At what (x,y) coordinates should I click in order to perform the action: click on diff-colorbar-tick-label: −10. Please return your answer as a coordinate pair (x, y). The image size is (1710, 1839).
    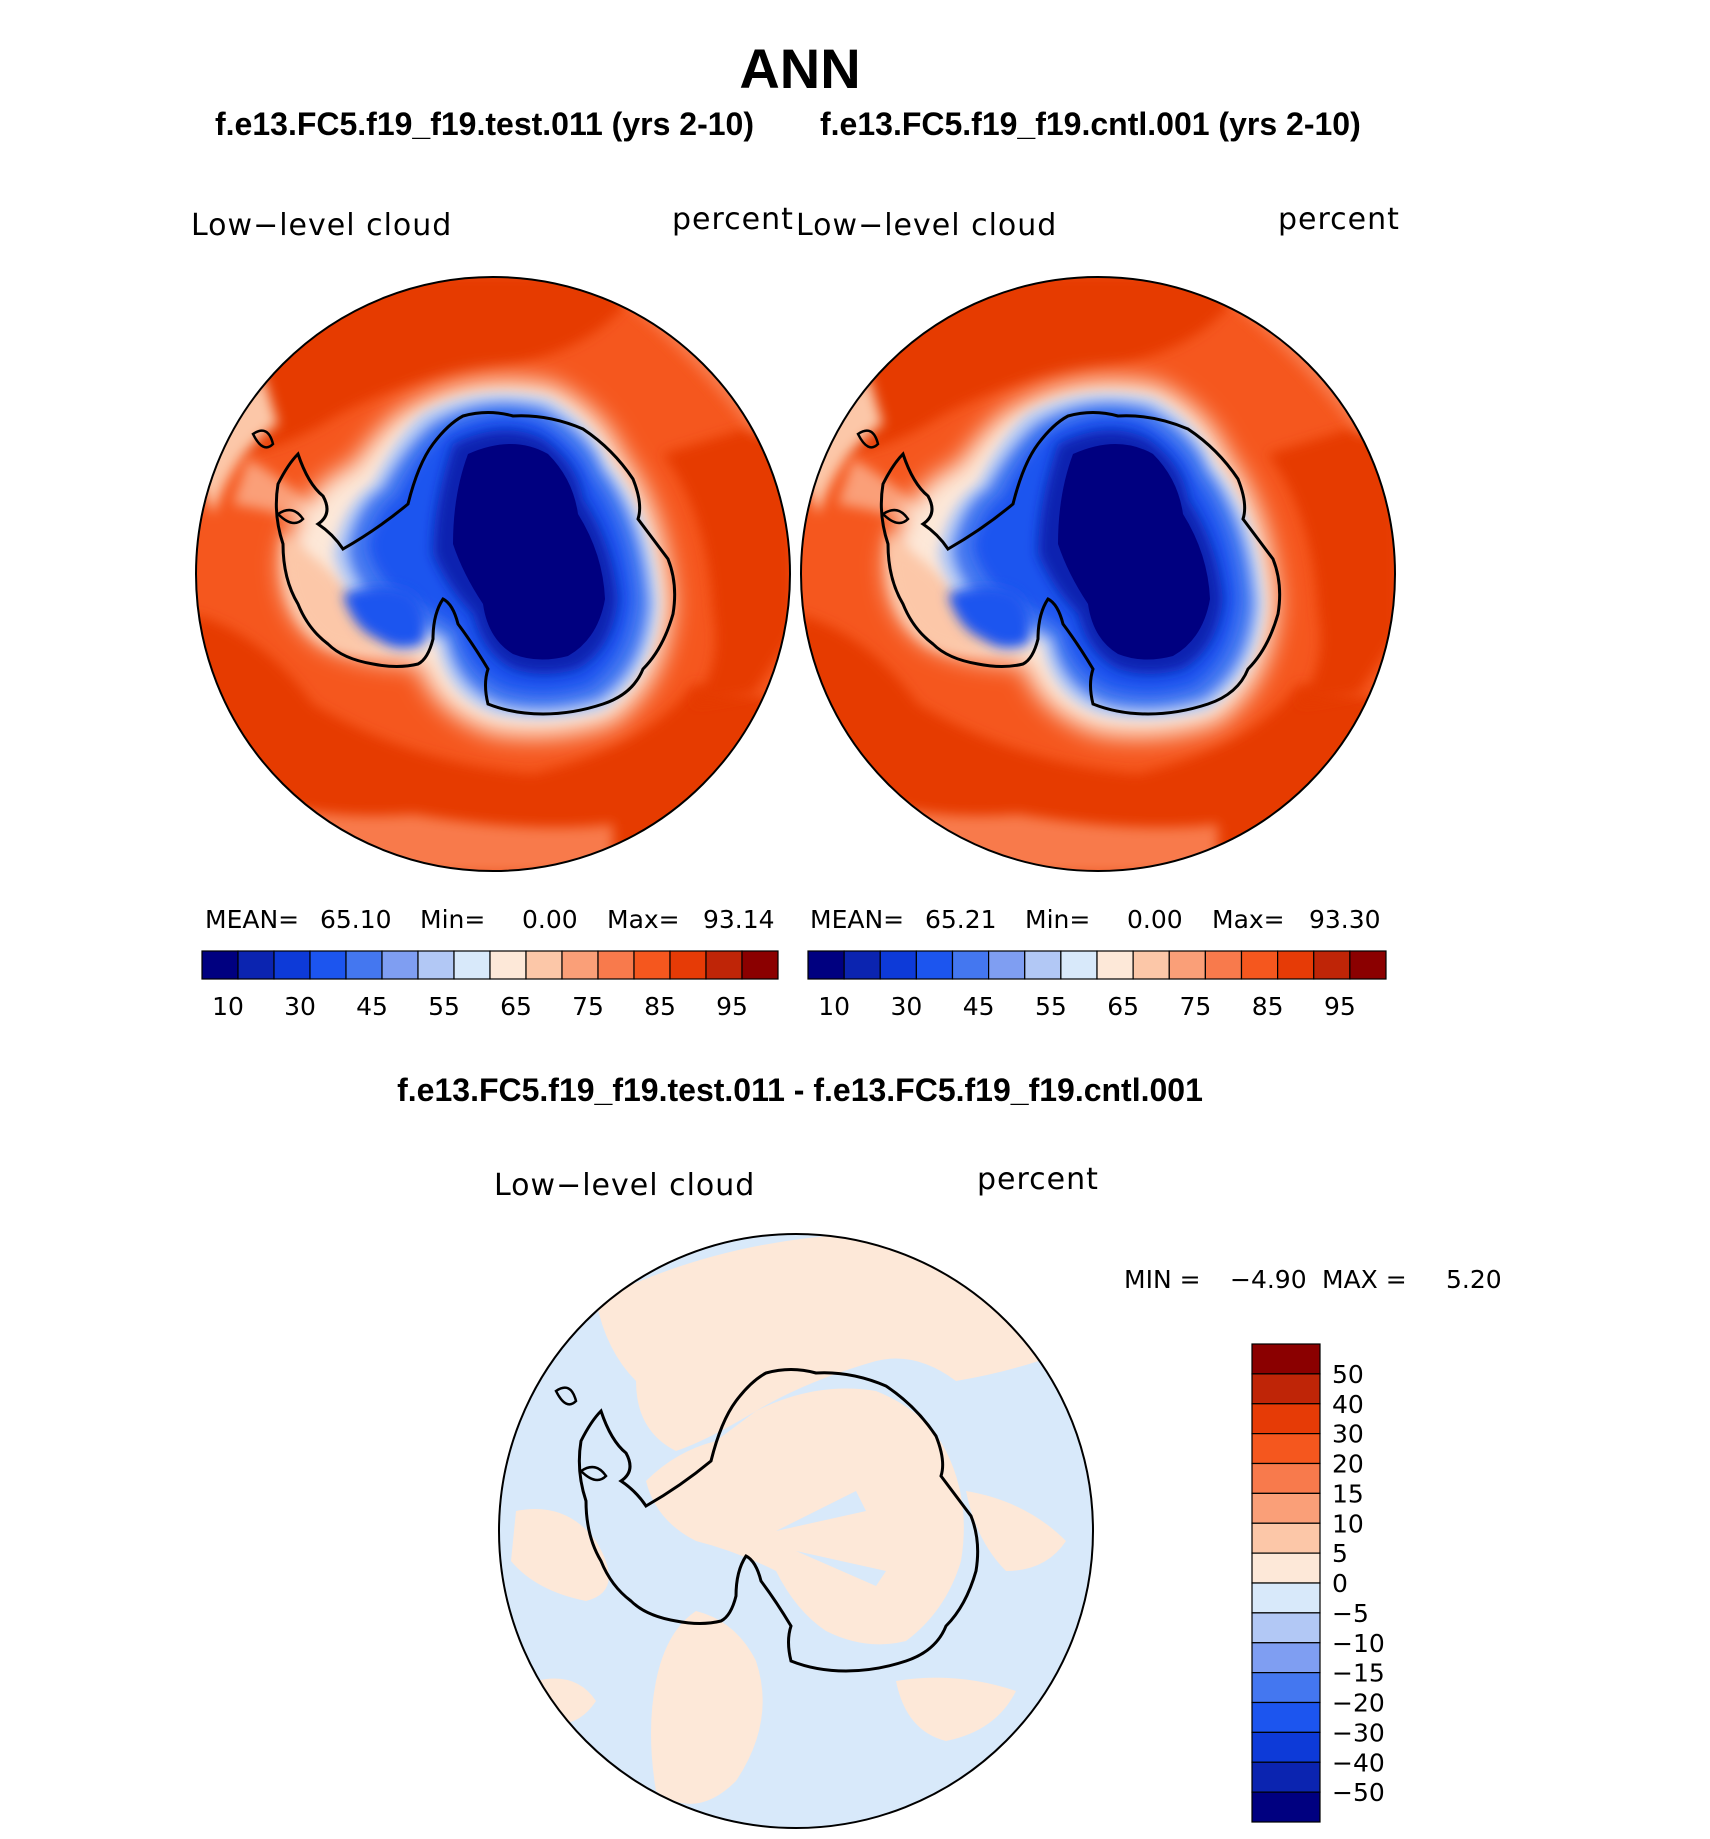
    Looking at the image, I should click on (1358, 1643).